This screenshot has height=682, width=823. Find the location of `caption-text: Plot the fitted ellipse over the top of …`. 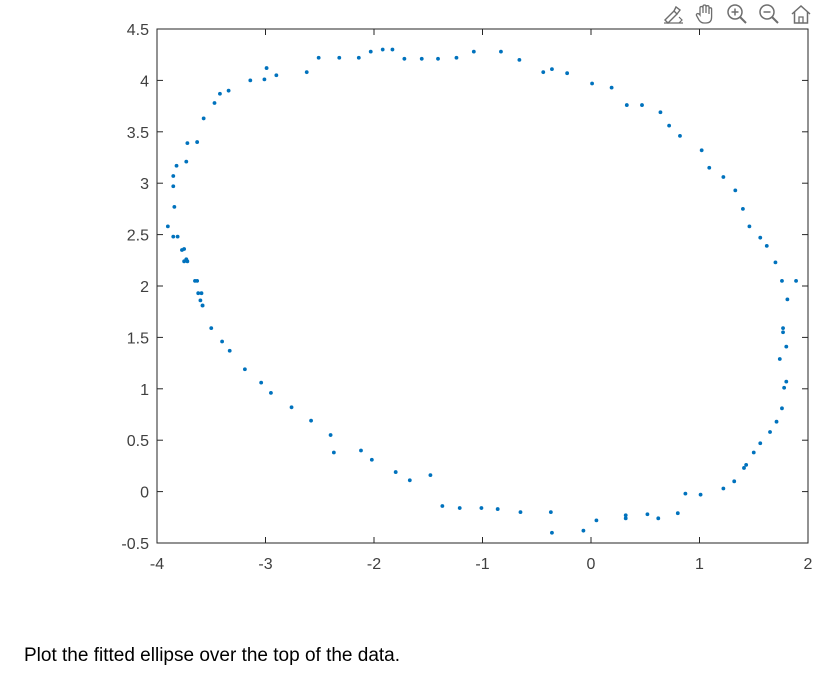

caption-text: Plot the fitted ellipse over the top of … is located at coordinates (212, 655).